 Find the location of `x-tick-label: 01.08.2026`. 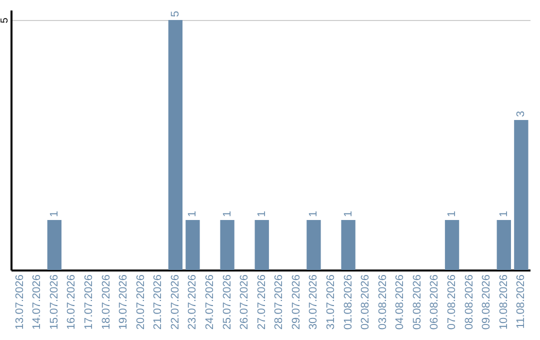

x-tick-label: 01.08.2026 is located at coordinates (348, 302).